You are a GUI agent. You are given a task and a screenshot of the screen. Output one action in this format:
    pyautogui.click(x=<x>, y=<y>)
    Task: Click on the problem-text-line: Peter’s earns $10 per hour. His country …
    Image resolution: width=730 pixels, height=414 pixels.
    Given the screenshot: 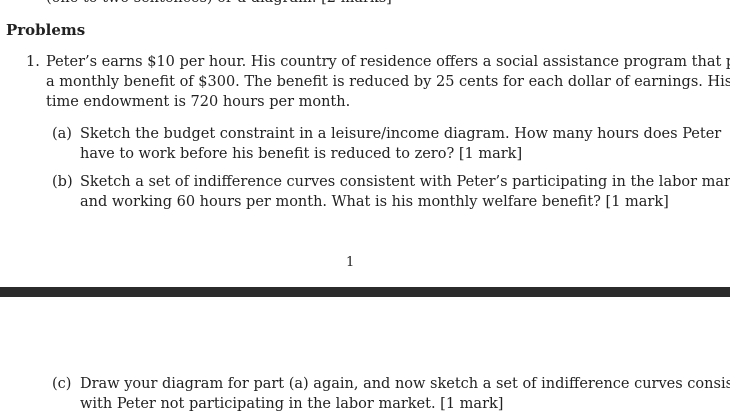 What is the action you would take?
    pyautogui.click(x=388, y=62)
    